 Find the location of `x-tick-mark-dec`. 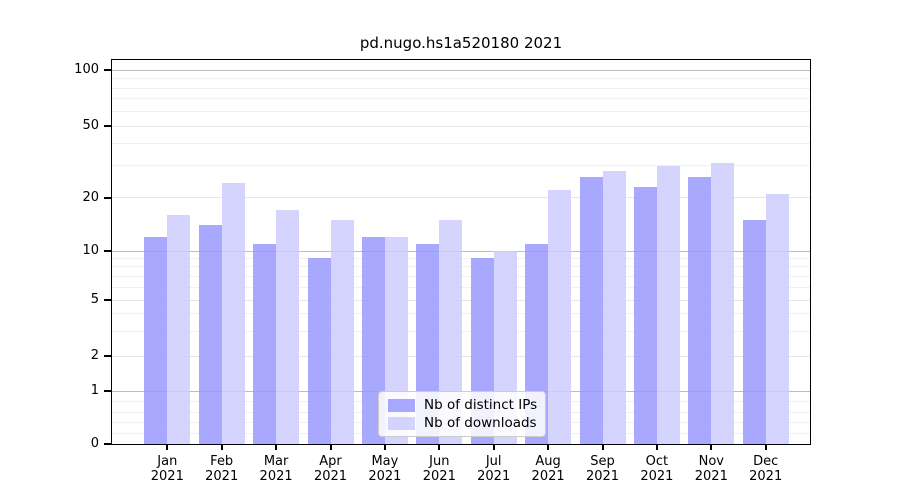

x-tick-mark-dec is located at coordinates (765, 447).